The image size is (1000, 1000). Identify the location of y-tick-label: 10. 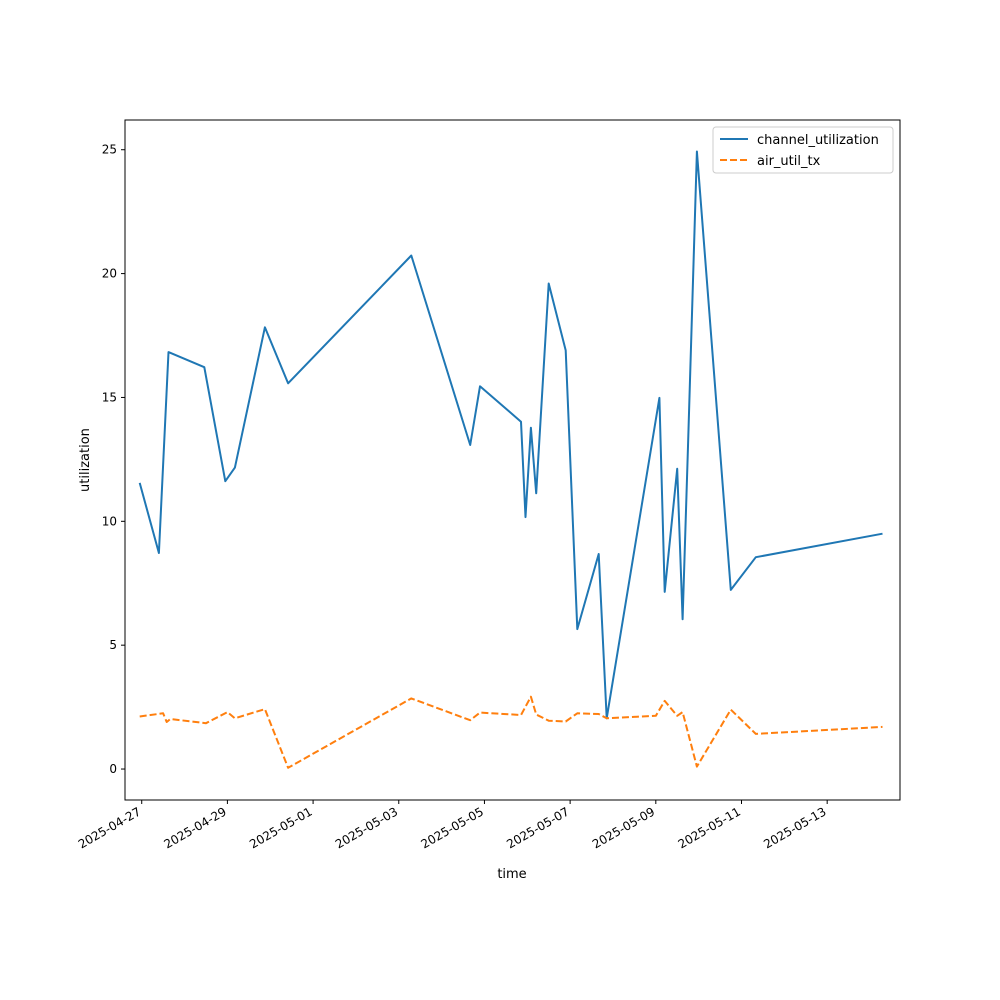
(109, 521).